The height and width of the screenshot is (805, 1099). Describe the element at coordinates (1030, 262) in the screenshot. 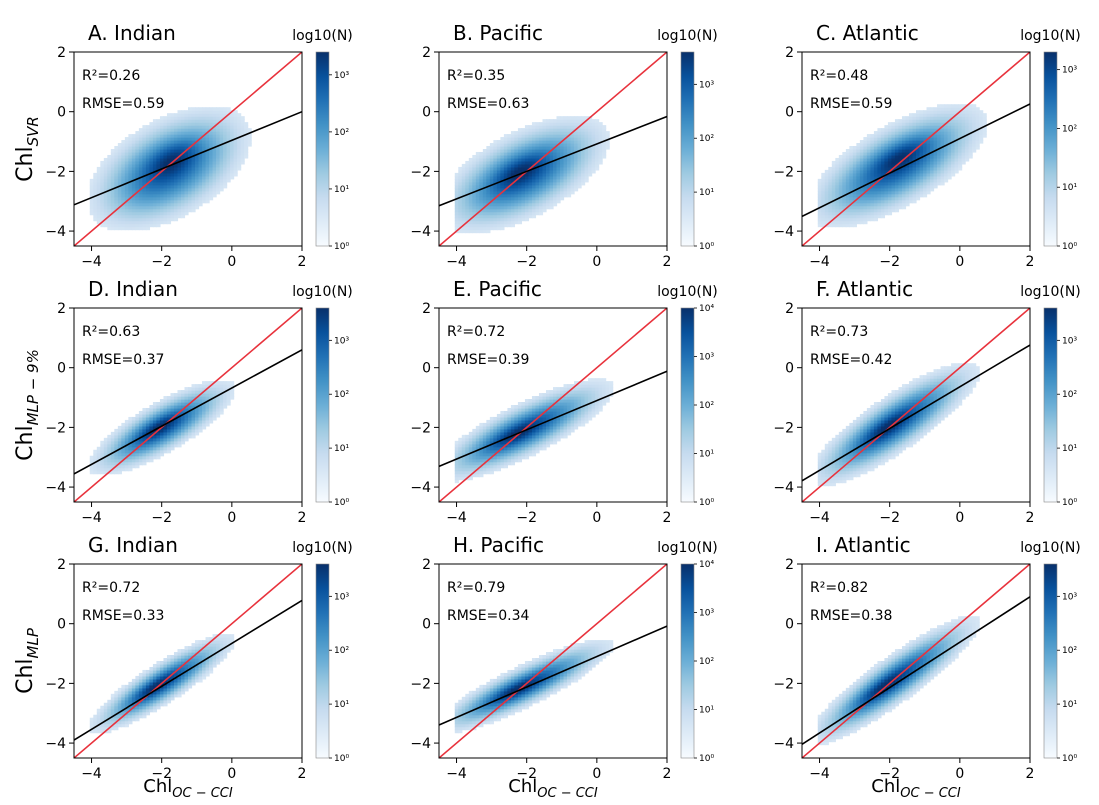

I see `x-tick-label: 2` at that location.